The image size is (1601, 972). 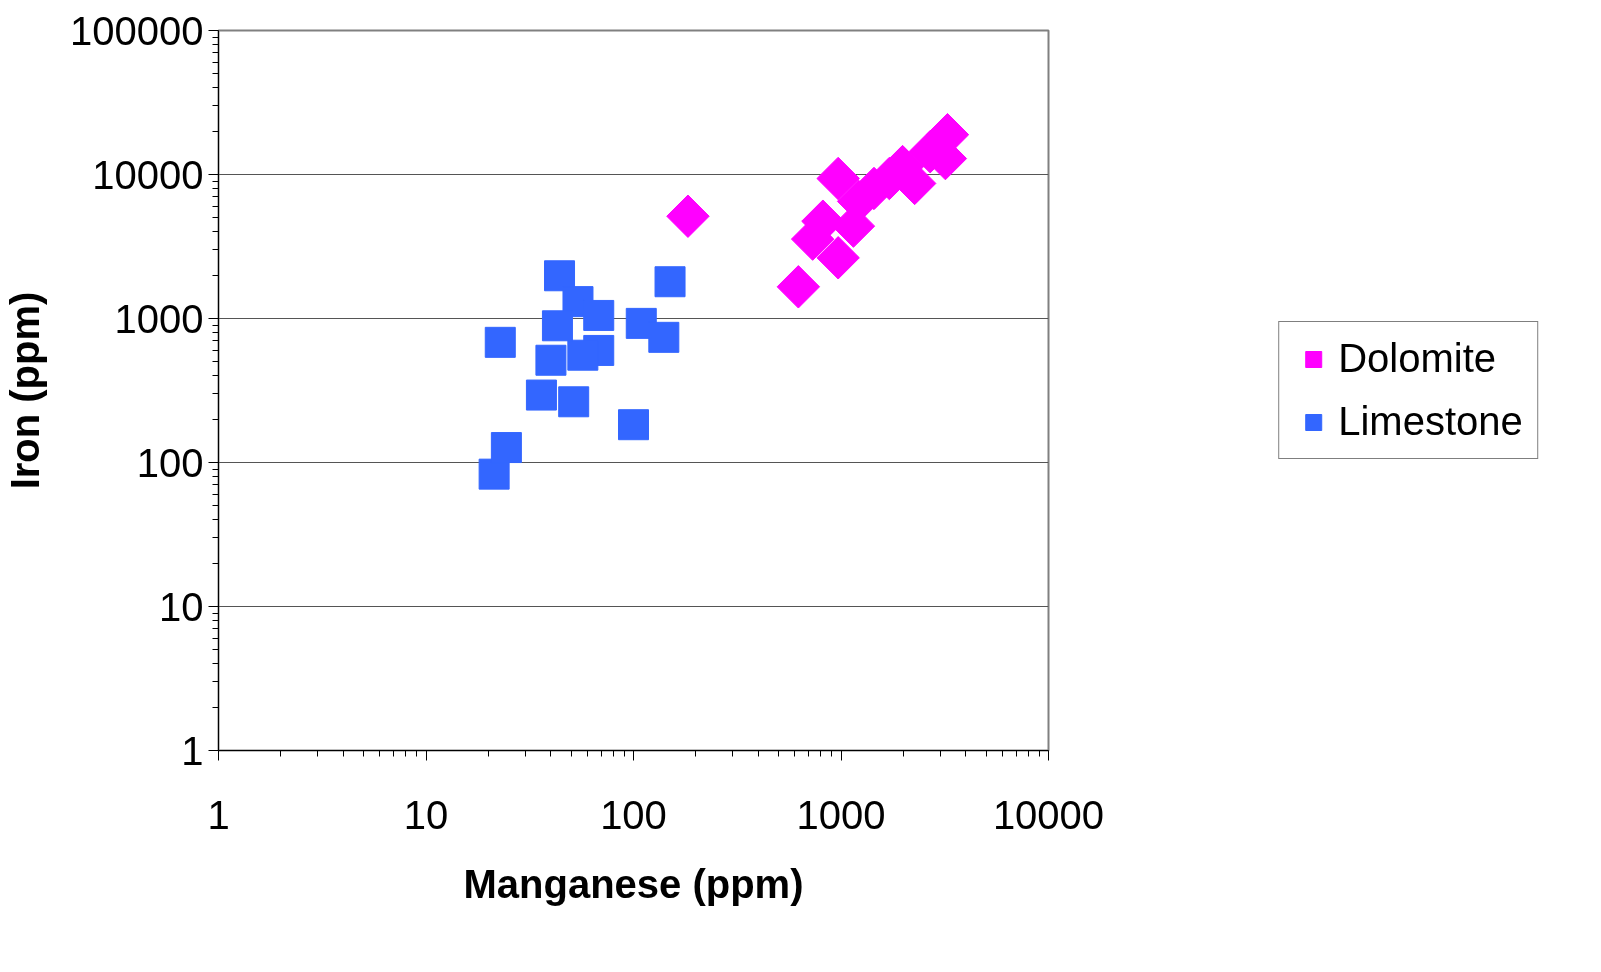 What do you see at coordinates (148, 174) in the screenshot?
I see `y-tick-label: 10000` at bounding box center [148, 174].